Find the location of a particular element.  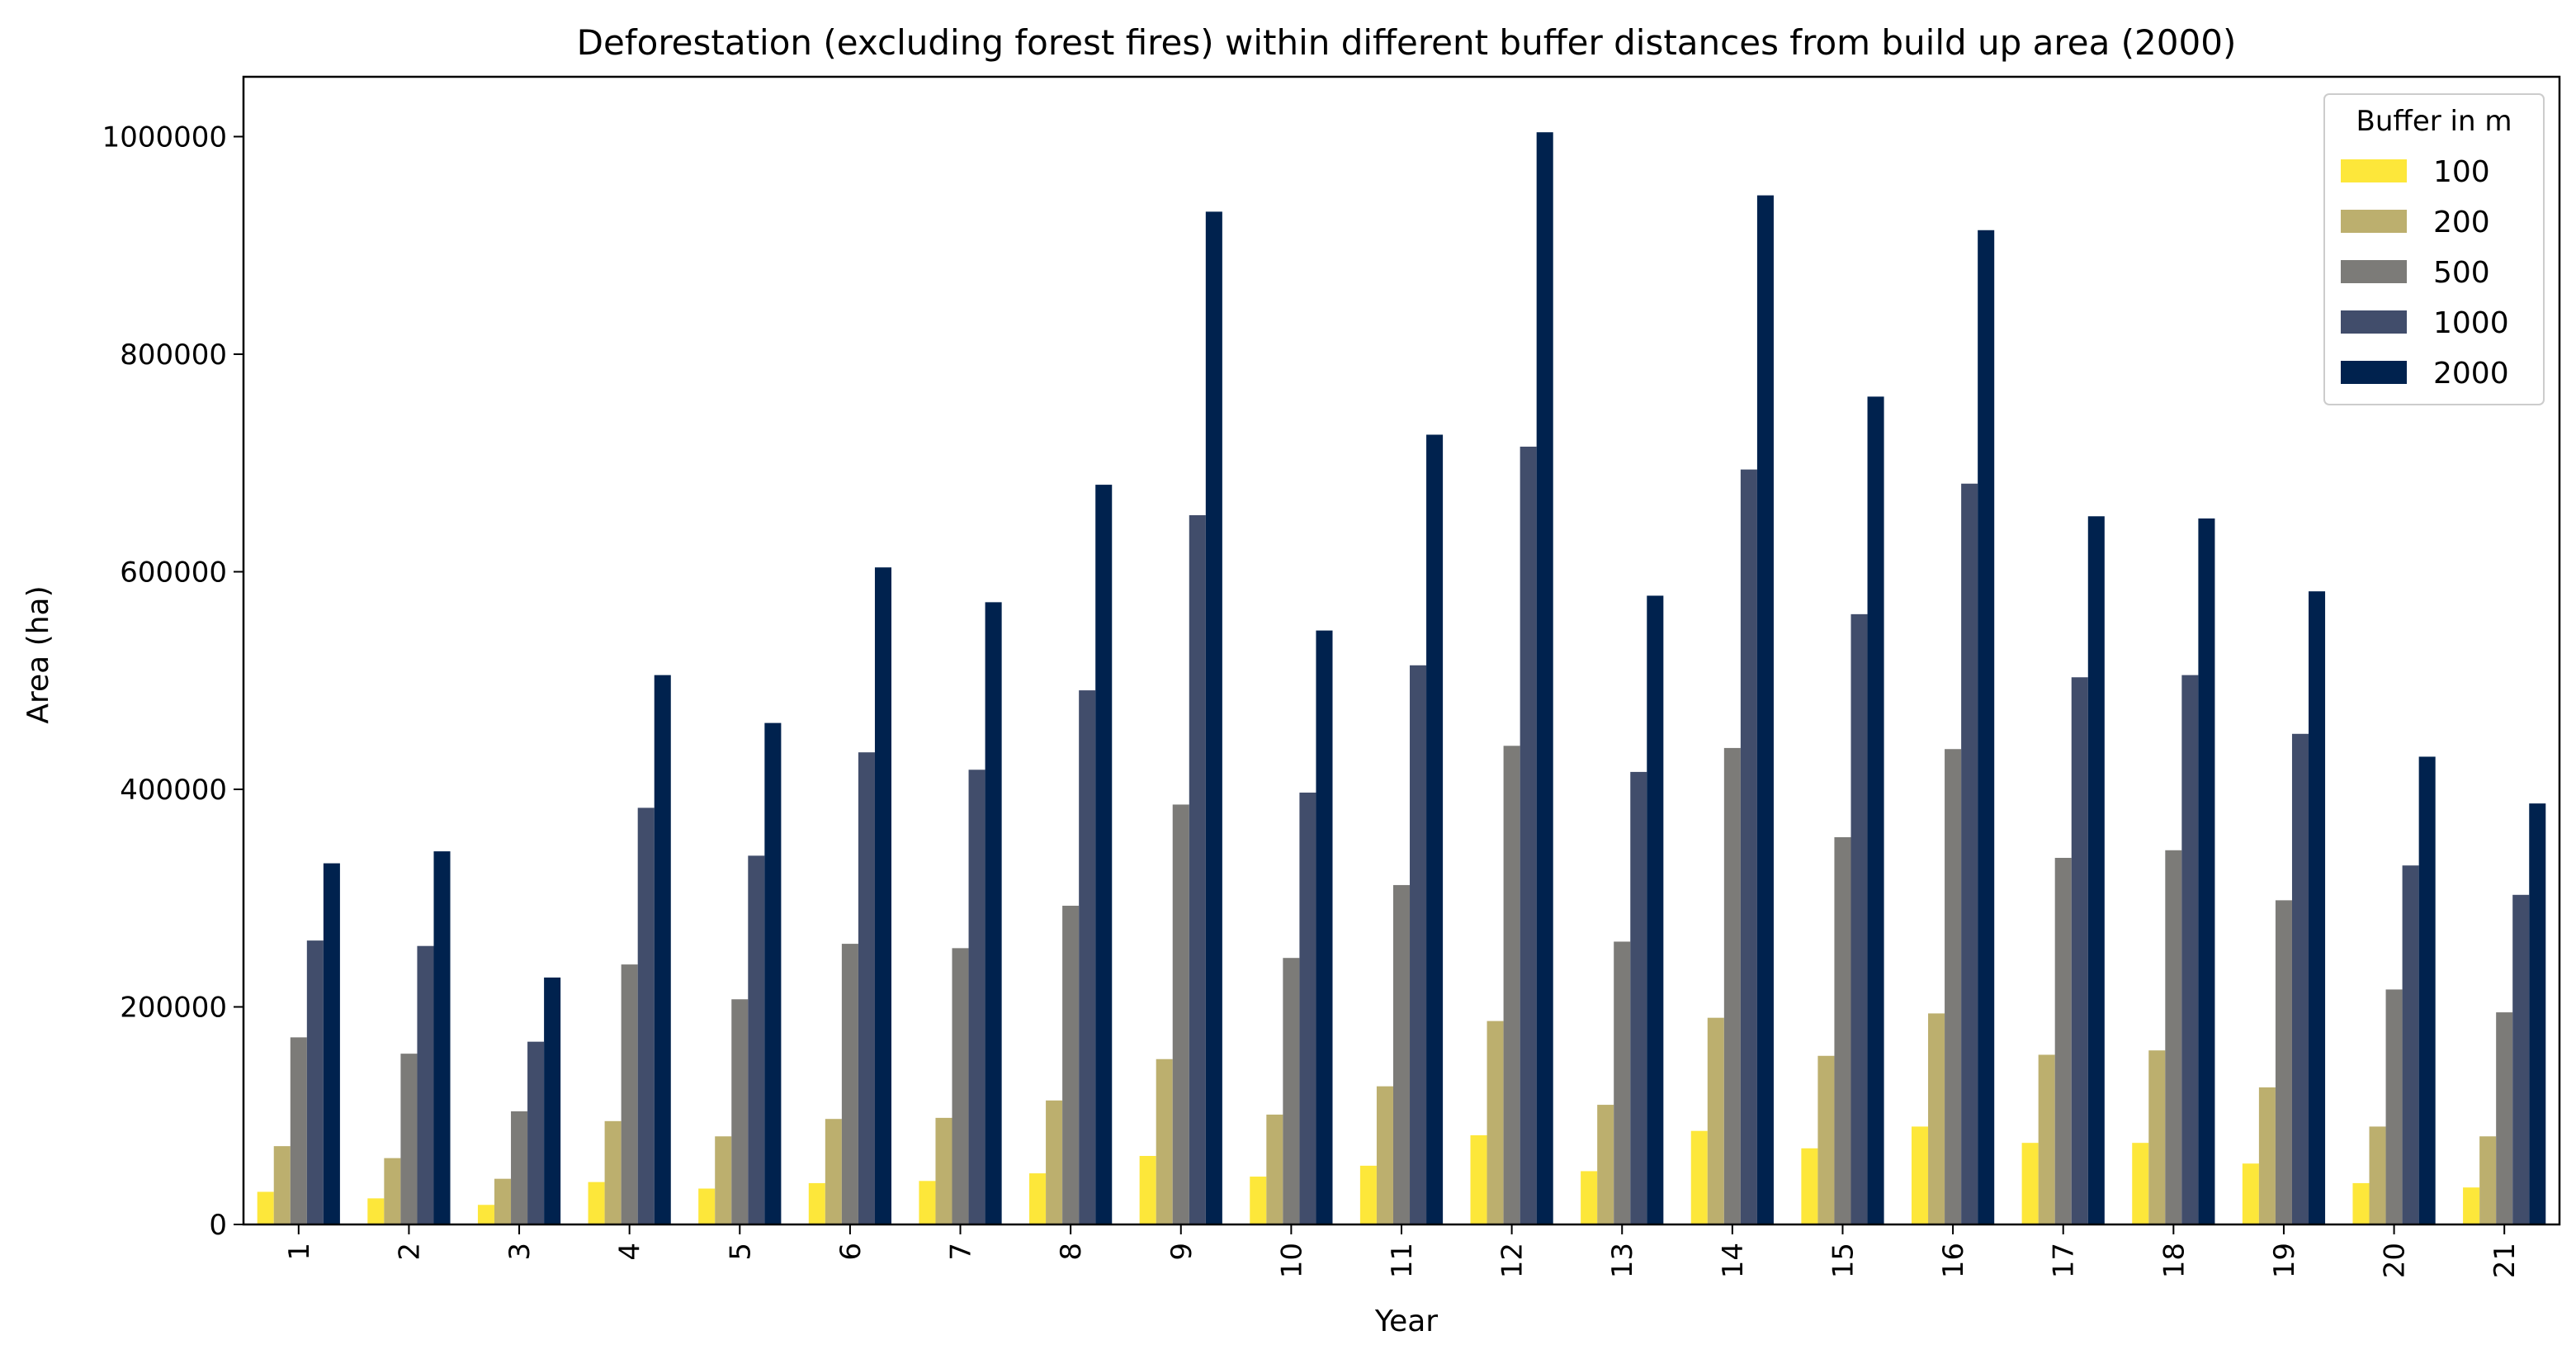

x-tick-label: 16 is located at coordinates (1953, 1260).